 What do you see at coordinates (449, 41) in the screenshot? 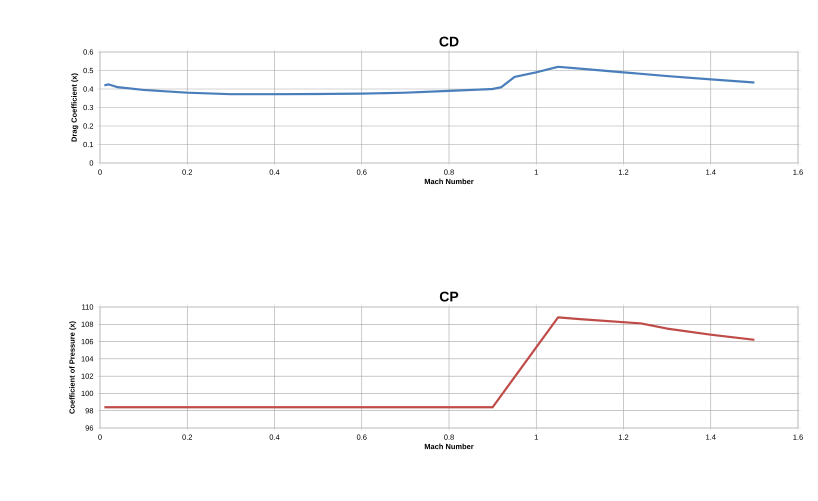
I see `chart-title: CD` at bounding box center [449, 41].